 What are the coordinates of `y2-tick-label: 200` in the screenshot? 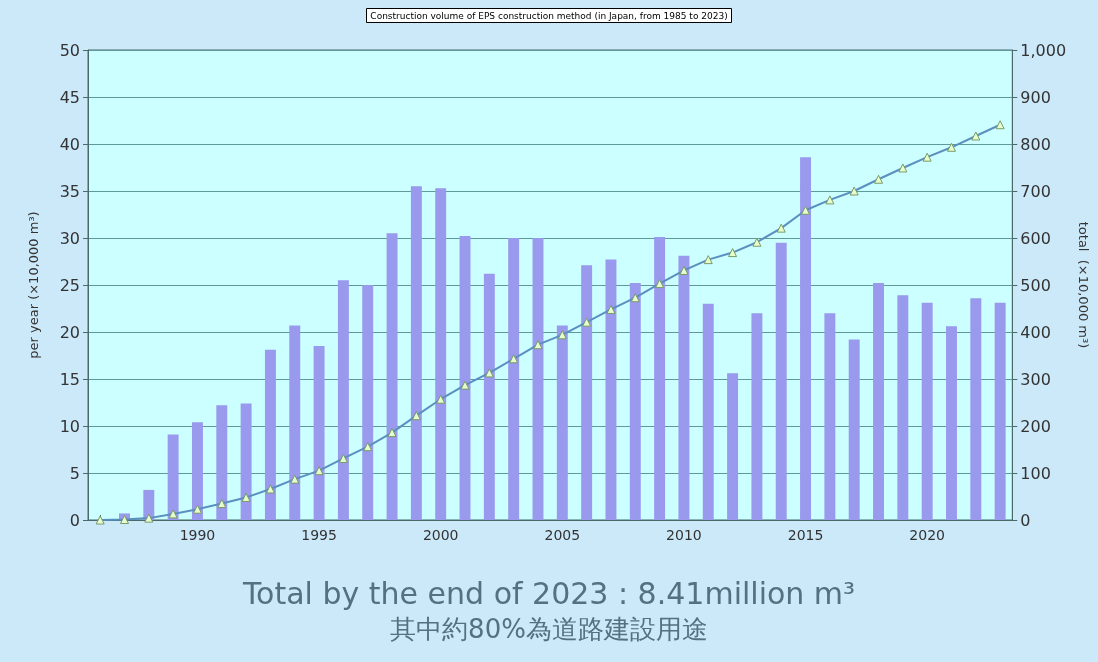 It's located at (1035, 426).